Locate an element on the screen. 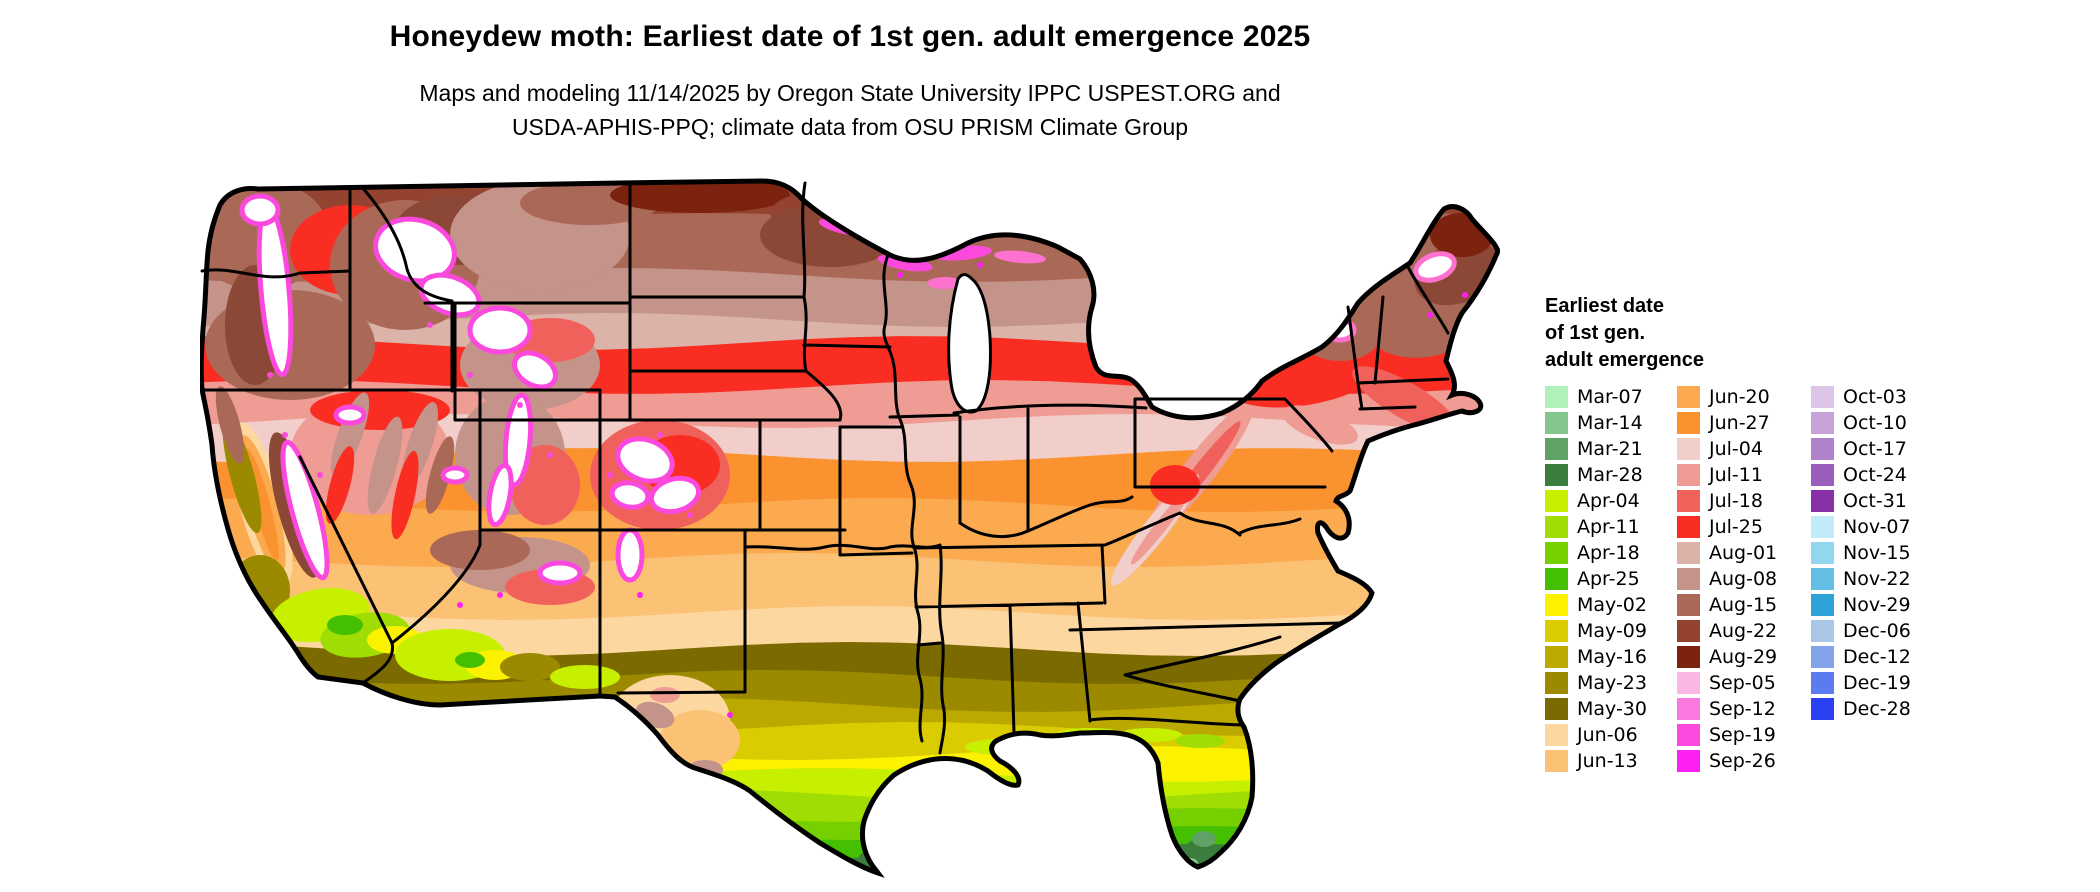 This screenshot has width=2100, height=892. legend-label: May-16 is located at coordinates (1612, 657).